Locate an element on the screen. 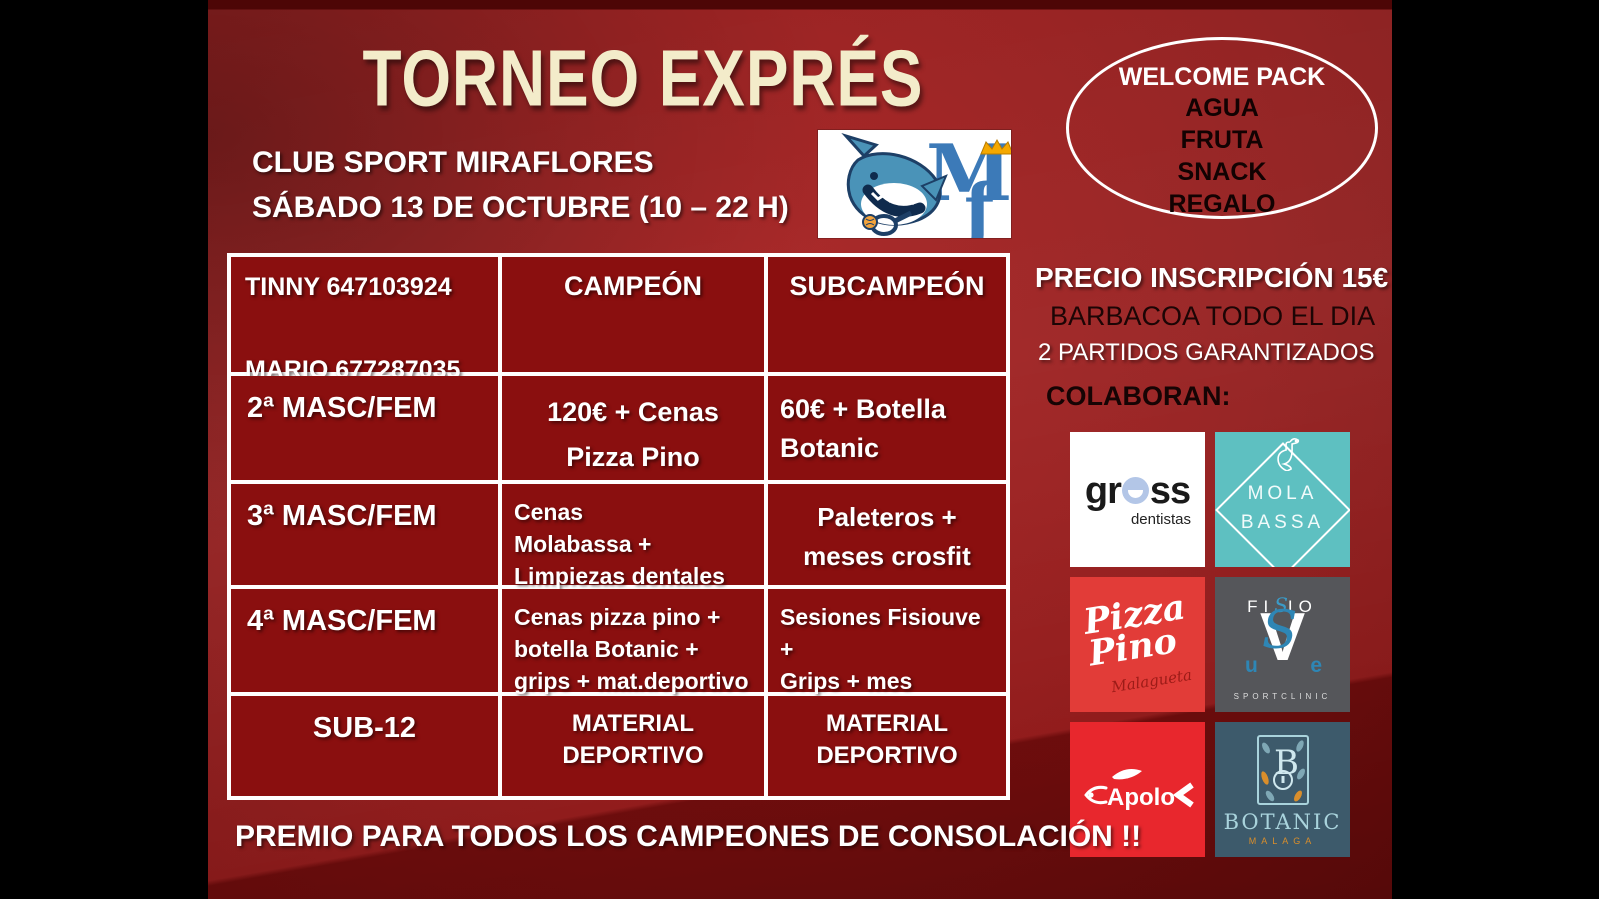  pizza-pino-wordmark: Pizza Pino is located at coordinates (1137, 631).